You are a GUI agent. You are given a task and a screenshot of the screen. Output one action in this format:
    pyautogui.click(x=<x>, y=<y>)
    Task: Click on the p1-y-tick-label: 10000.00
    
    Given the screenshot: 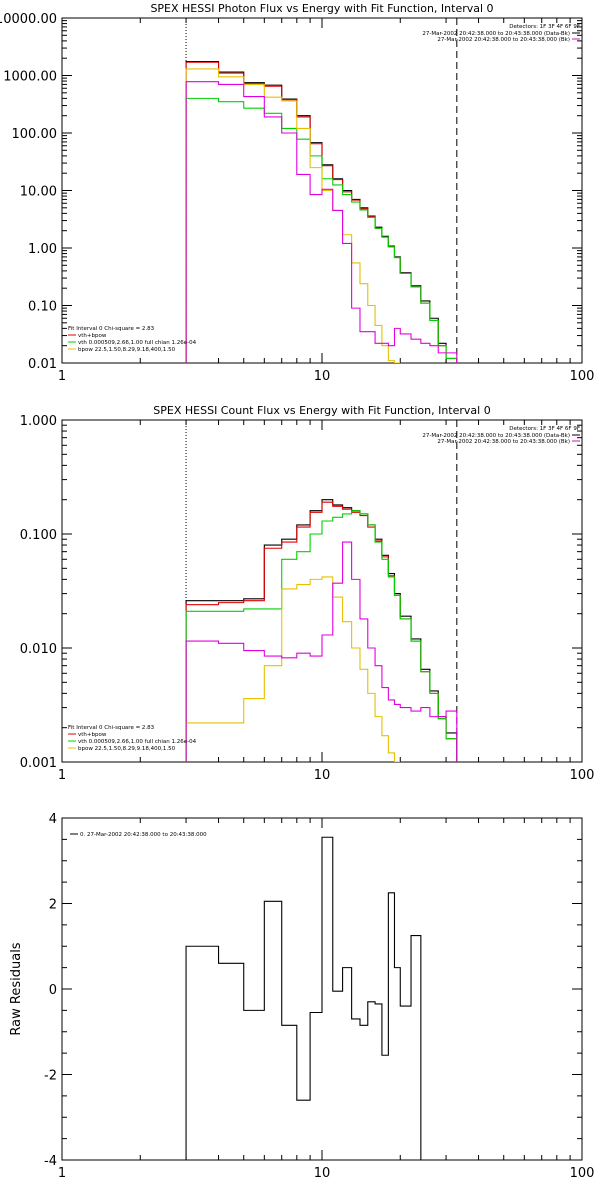 What is the action you would take?
    pyautogui.click(x=28, y=19)
    